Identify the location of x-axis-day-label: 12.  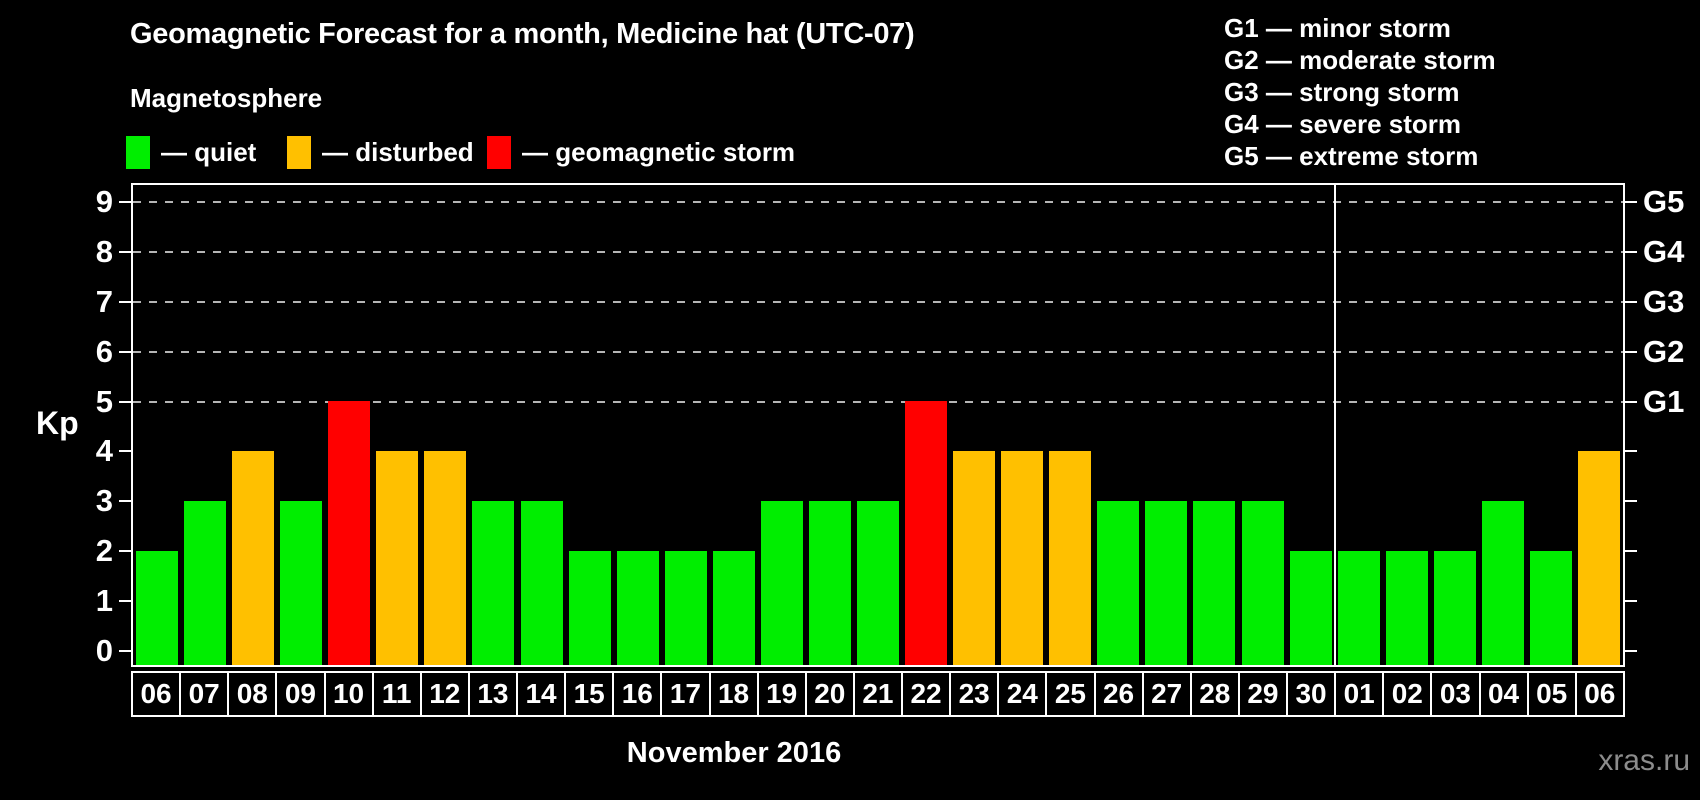
(444, 694).